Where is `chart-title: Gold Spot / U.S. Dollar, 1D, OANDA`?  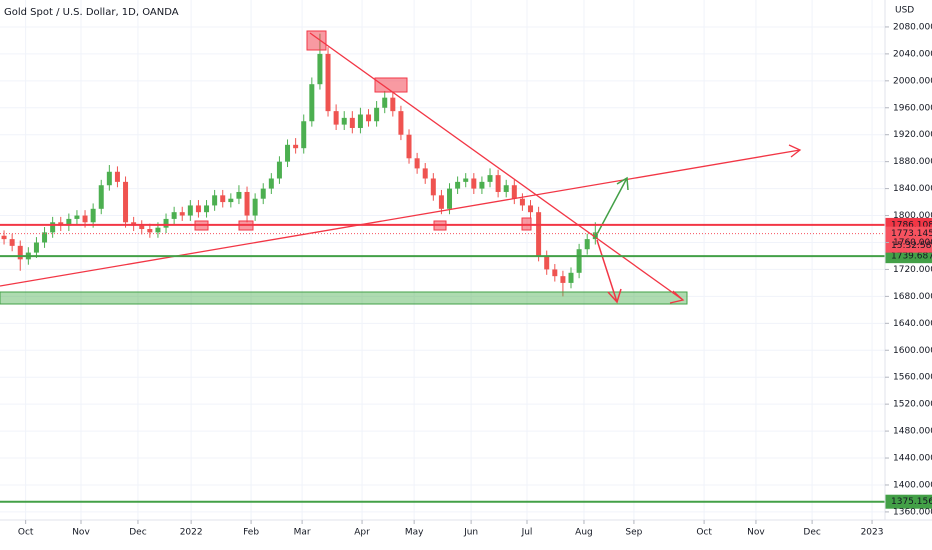
chart-title: Gold Spot / U.S. Dollar, 1D, OANDA is located at coordinates (91, 12).